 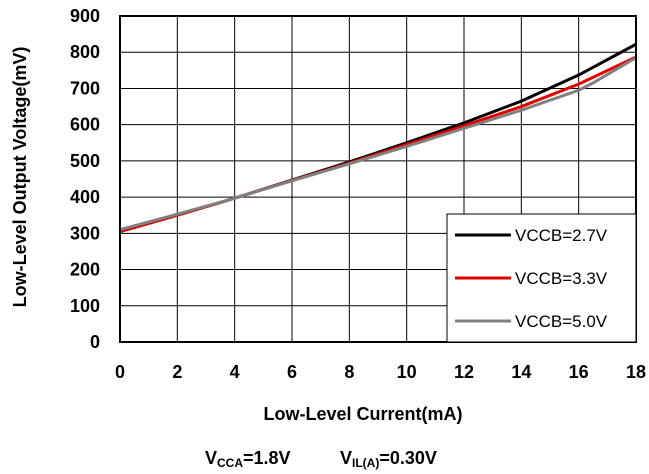 I want to click on test-conditions: VCCA=1.8V VIL(A)=0.30V, so click(x=321, y=459).